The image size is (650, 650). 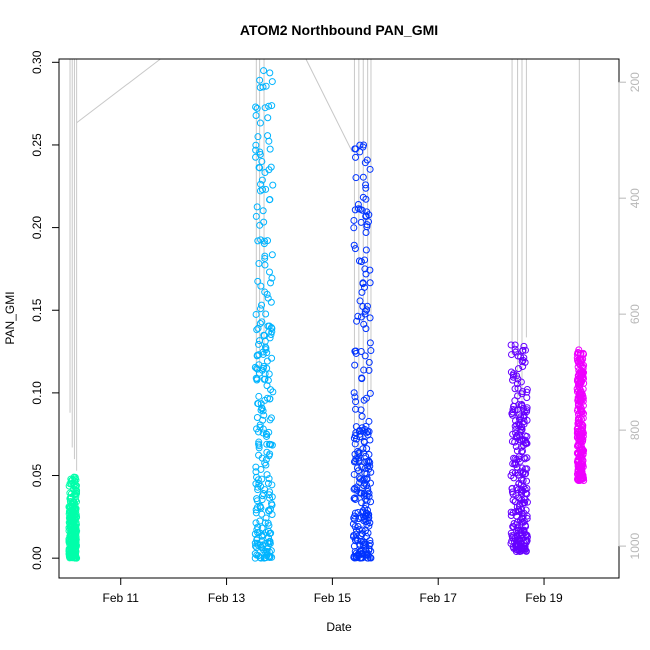 What do you see at coordinates (635, 198) in the screenshot?
I see `right-tick-label: 400` at bounding box center [635, 198].